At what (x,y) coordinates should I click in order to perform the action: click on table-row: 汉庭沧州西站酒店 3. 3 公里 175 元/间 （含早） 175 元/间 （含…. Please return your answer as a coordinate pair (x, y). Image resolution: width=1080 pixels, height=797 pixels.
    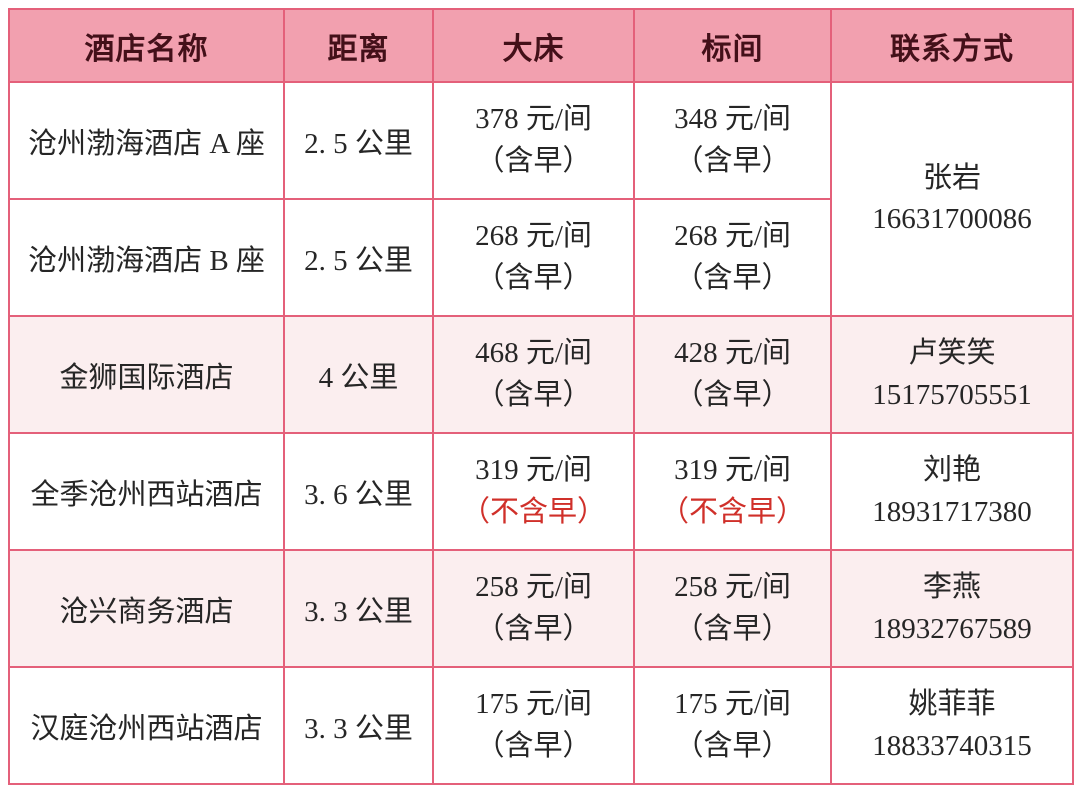
    Looking at the image, I should click on (541, 725).